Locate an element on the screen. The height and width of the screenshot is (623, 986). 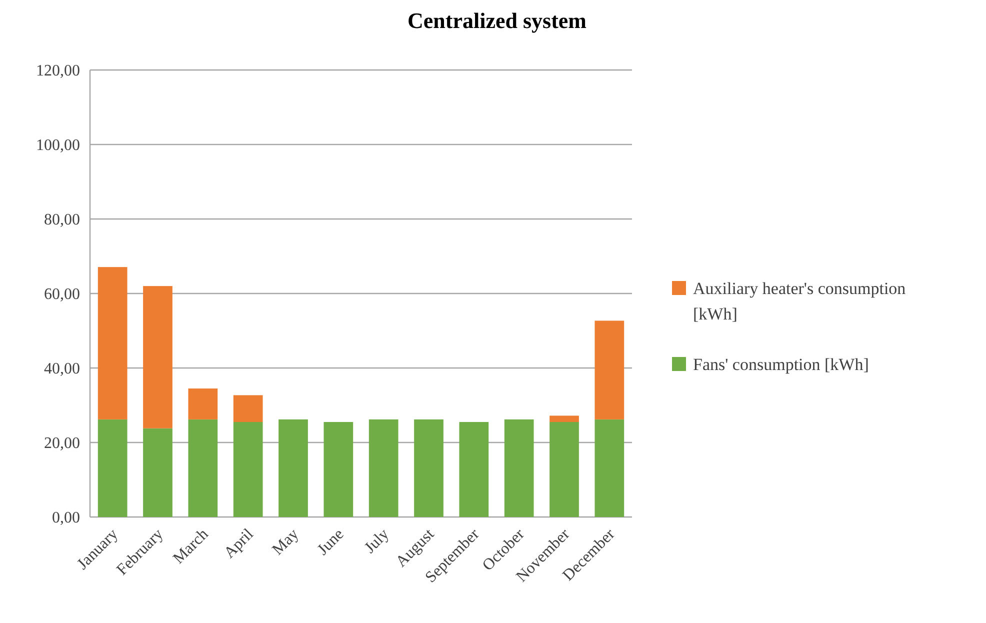
y-tick-label: 80,00 is located at coordinates (62, 220).